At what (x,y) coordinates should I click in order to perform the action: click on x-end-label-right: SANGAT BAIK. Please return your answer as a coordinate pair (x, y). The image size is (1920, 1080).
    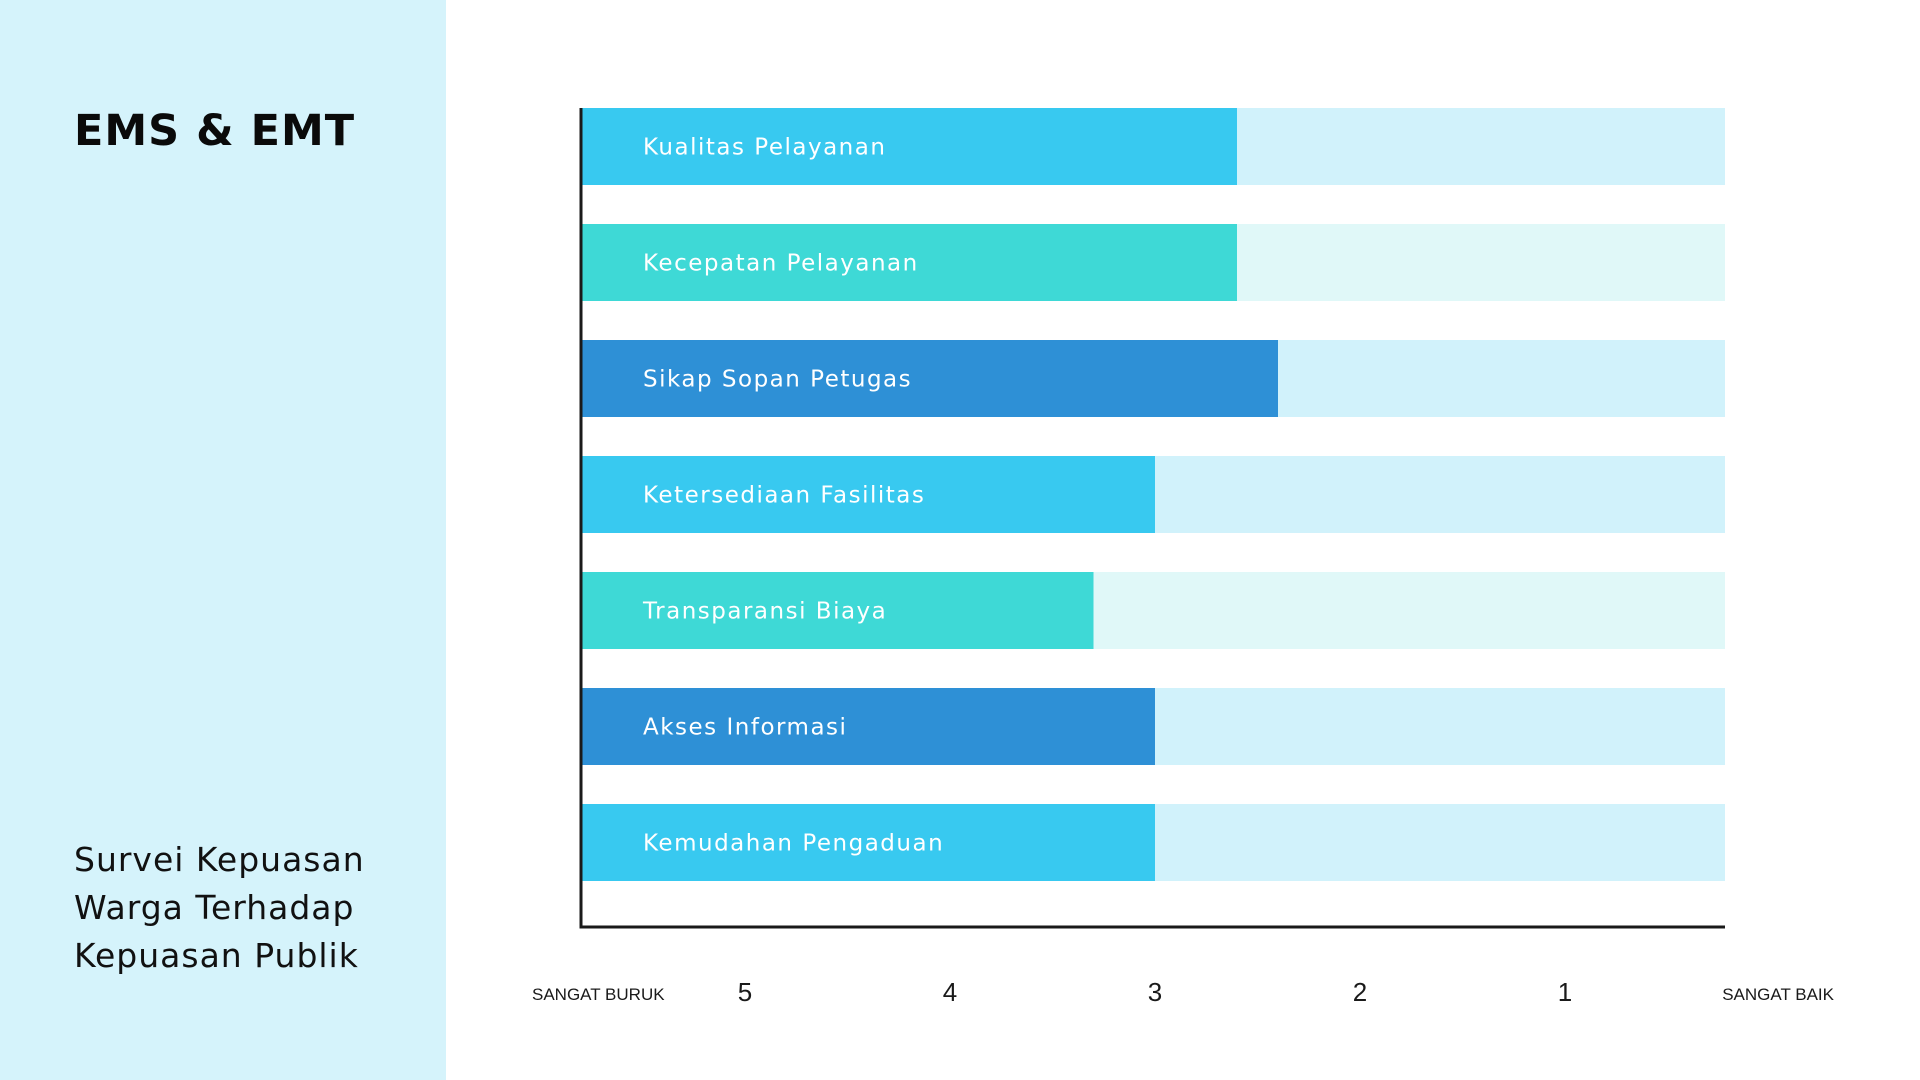
    Looking at the image, I should click on (1778, 994).